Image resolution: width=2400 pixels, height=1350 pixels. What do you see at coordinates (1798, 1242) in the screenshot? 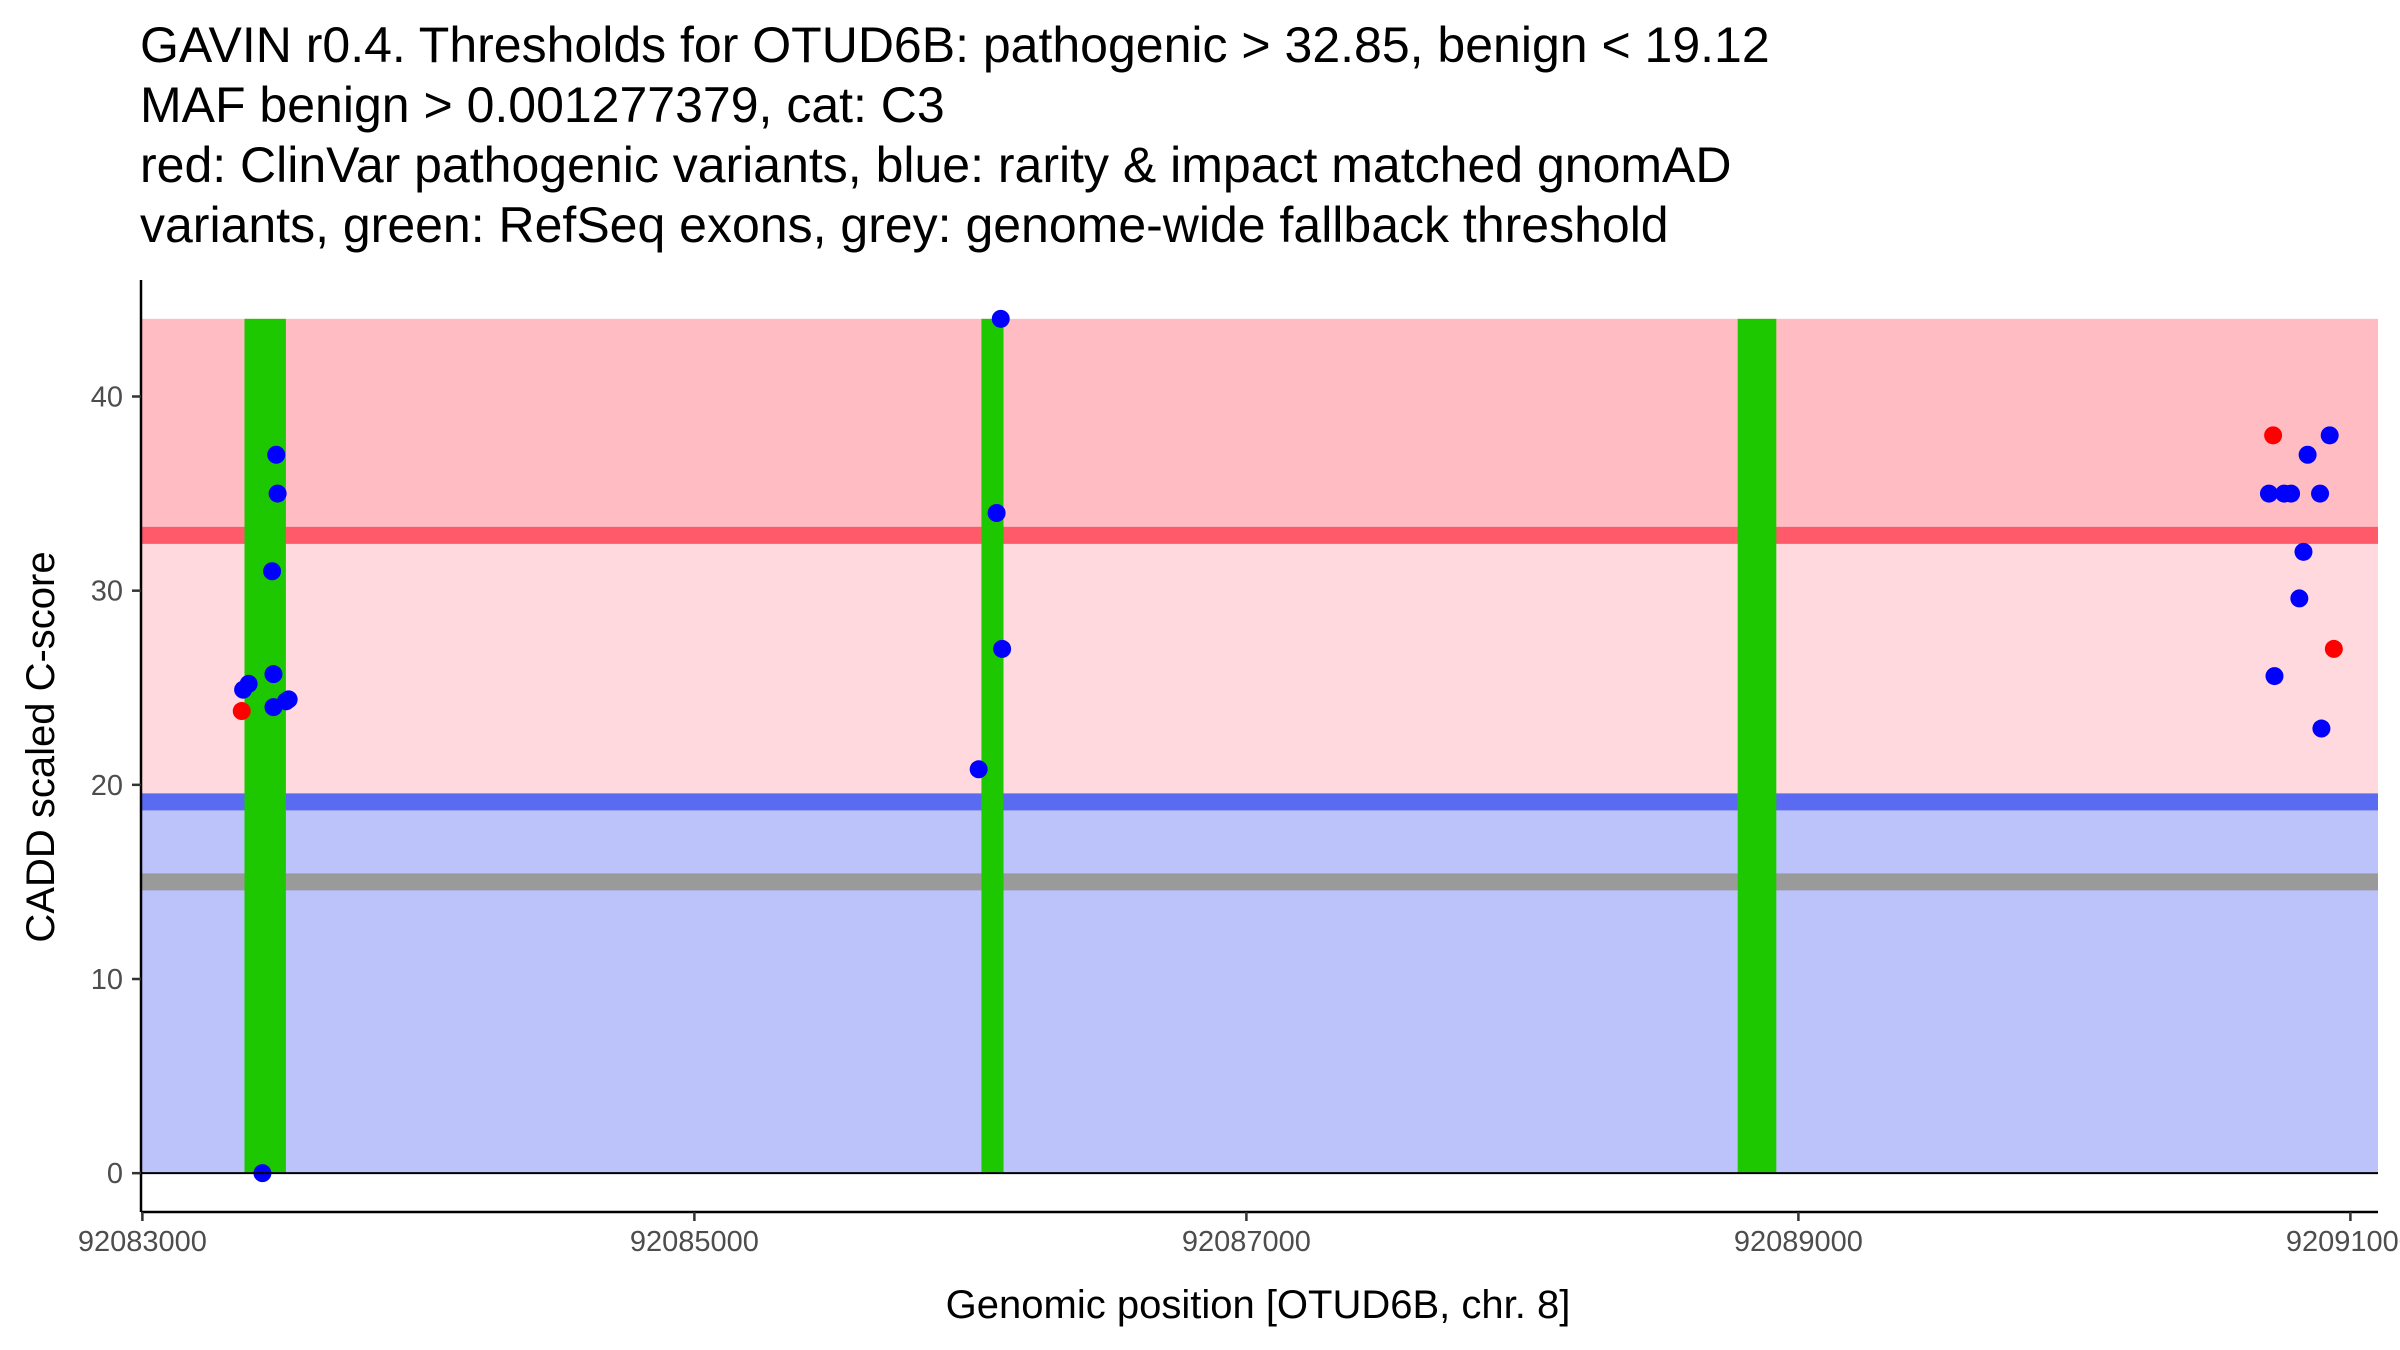
I see `x-tick-label-4: 92089000` at bounding box center [1798, 1242].